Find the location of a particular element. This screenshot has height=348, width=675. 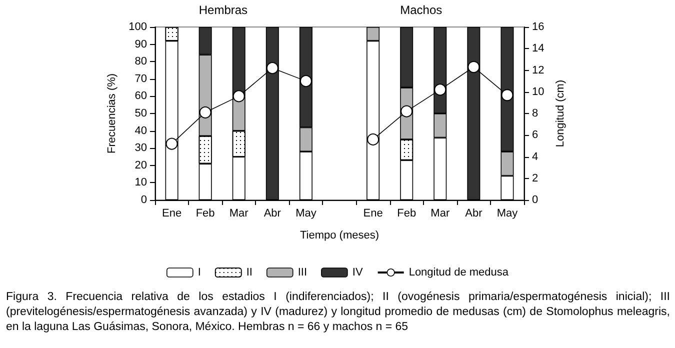

text: Figura 3. Frecuencia relativa de los estadios I (indiferenciados); II (ovogénesis primaria/espermatogénesis inicial); III (previtelogénesis/espermatogénesis avanzada) y IV (madurez) y longitud promedio de medusas (cm) de Stomolophus meleagris, en la laguna Las Guásimas, Sonora, México. Hembras n = 66 y machos n = 65 is located at coordinates (338, 312).